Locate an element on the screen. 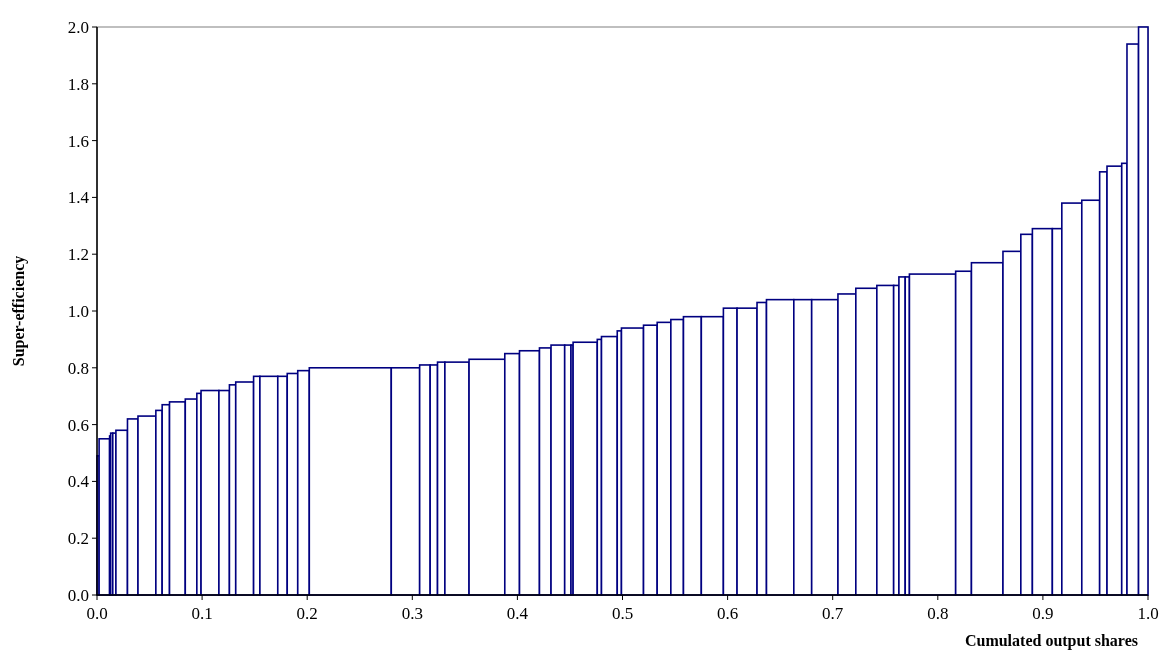 This screenshot has height=655, width=1165. y-tick-label: 0.2 is located at coordinates (78, 539).